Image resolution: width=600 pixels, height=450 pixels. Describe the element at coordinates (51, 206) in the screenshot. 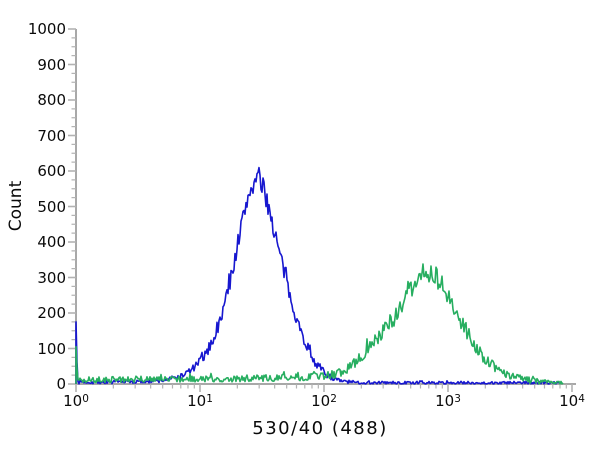

I see `y-tick-label: 500` at that location.